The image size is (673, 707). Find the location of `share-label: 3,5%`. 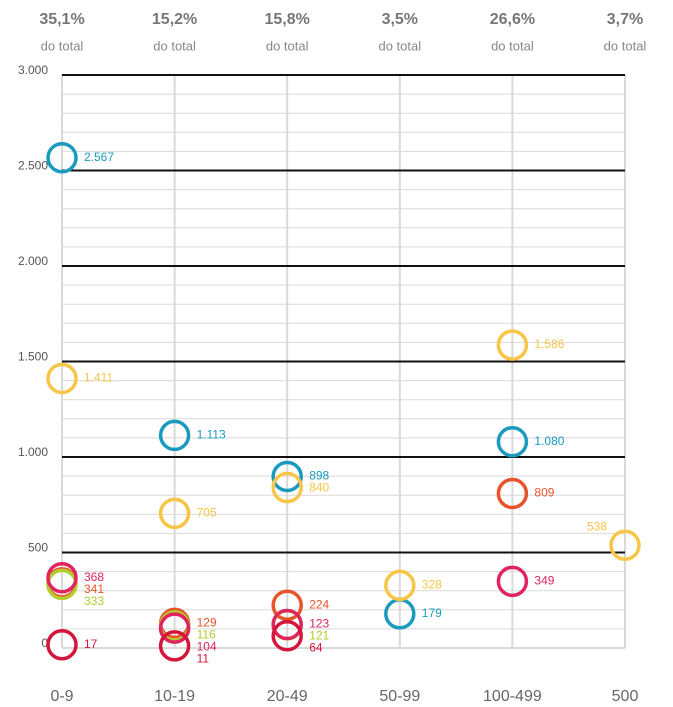

share-label: 3,5% is located at coordinates (400, 19).